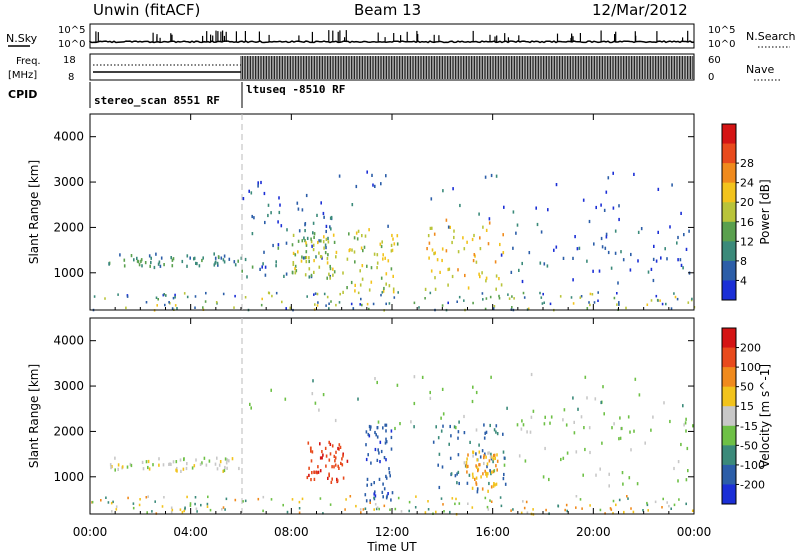 The width and height of the screenshot is (800, 554). I want to click on cpid-label: CPID, so click(22, 94).